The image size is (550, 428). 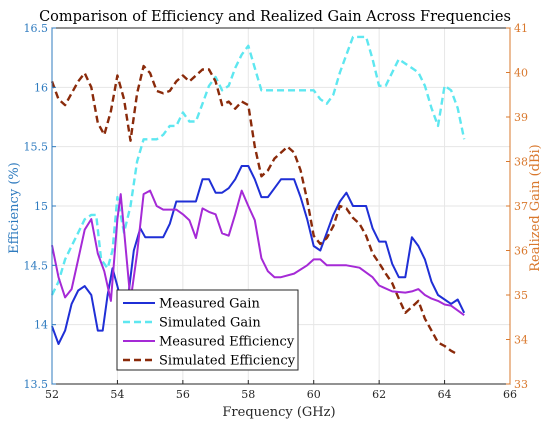 I want to click on right-y-tick-label: 35, so click(x=521, y=295).